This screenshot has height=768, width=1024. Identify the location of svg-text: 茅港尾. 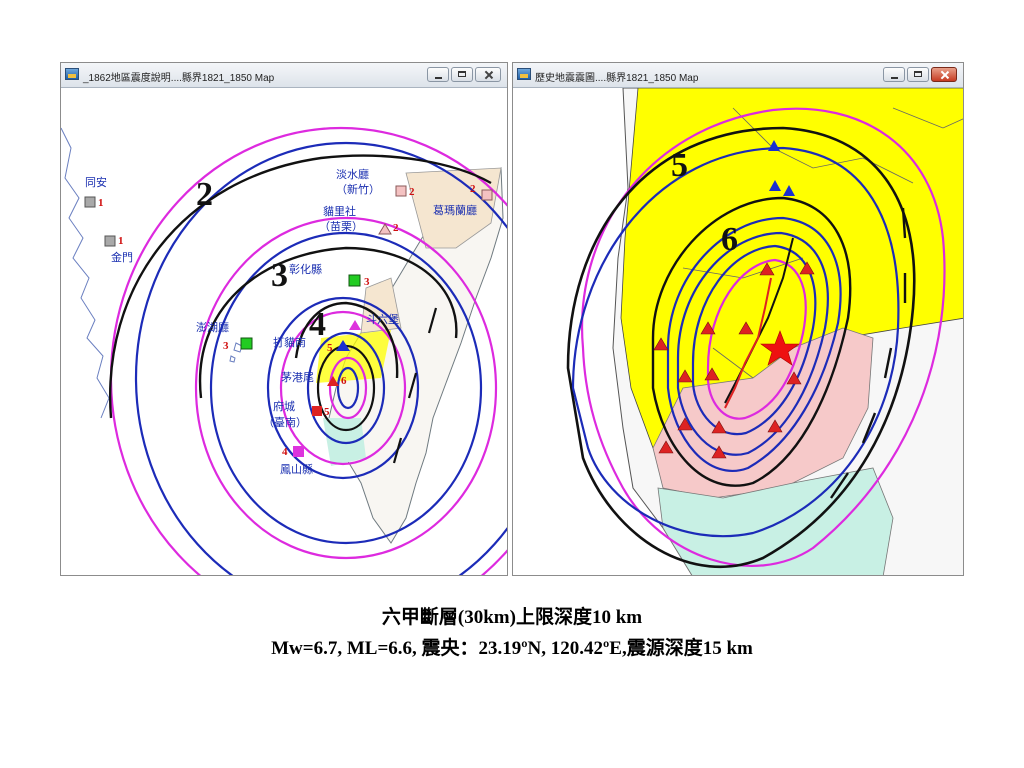
(297, 377).